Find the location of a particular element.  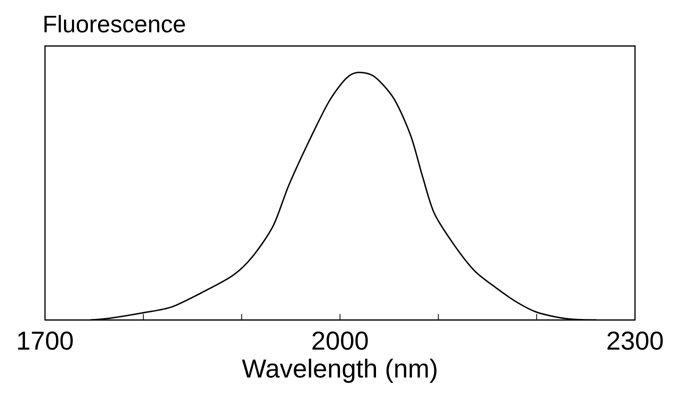

chart-title: Fluorescence is located at coordinates (114, 23).